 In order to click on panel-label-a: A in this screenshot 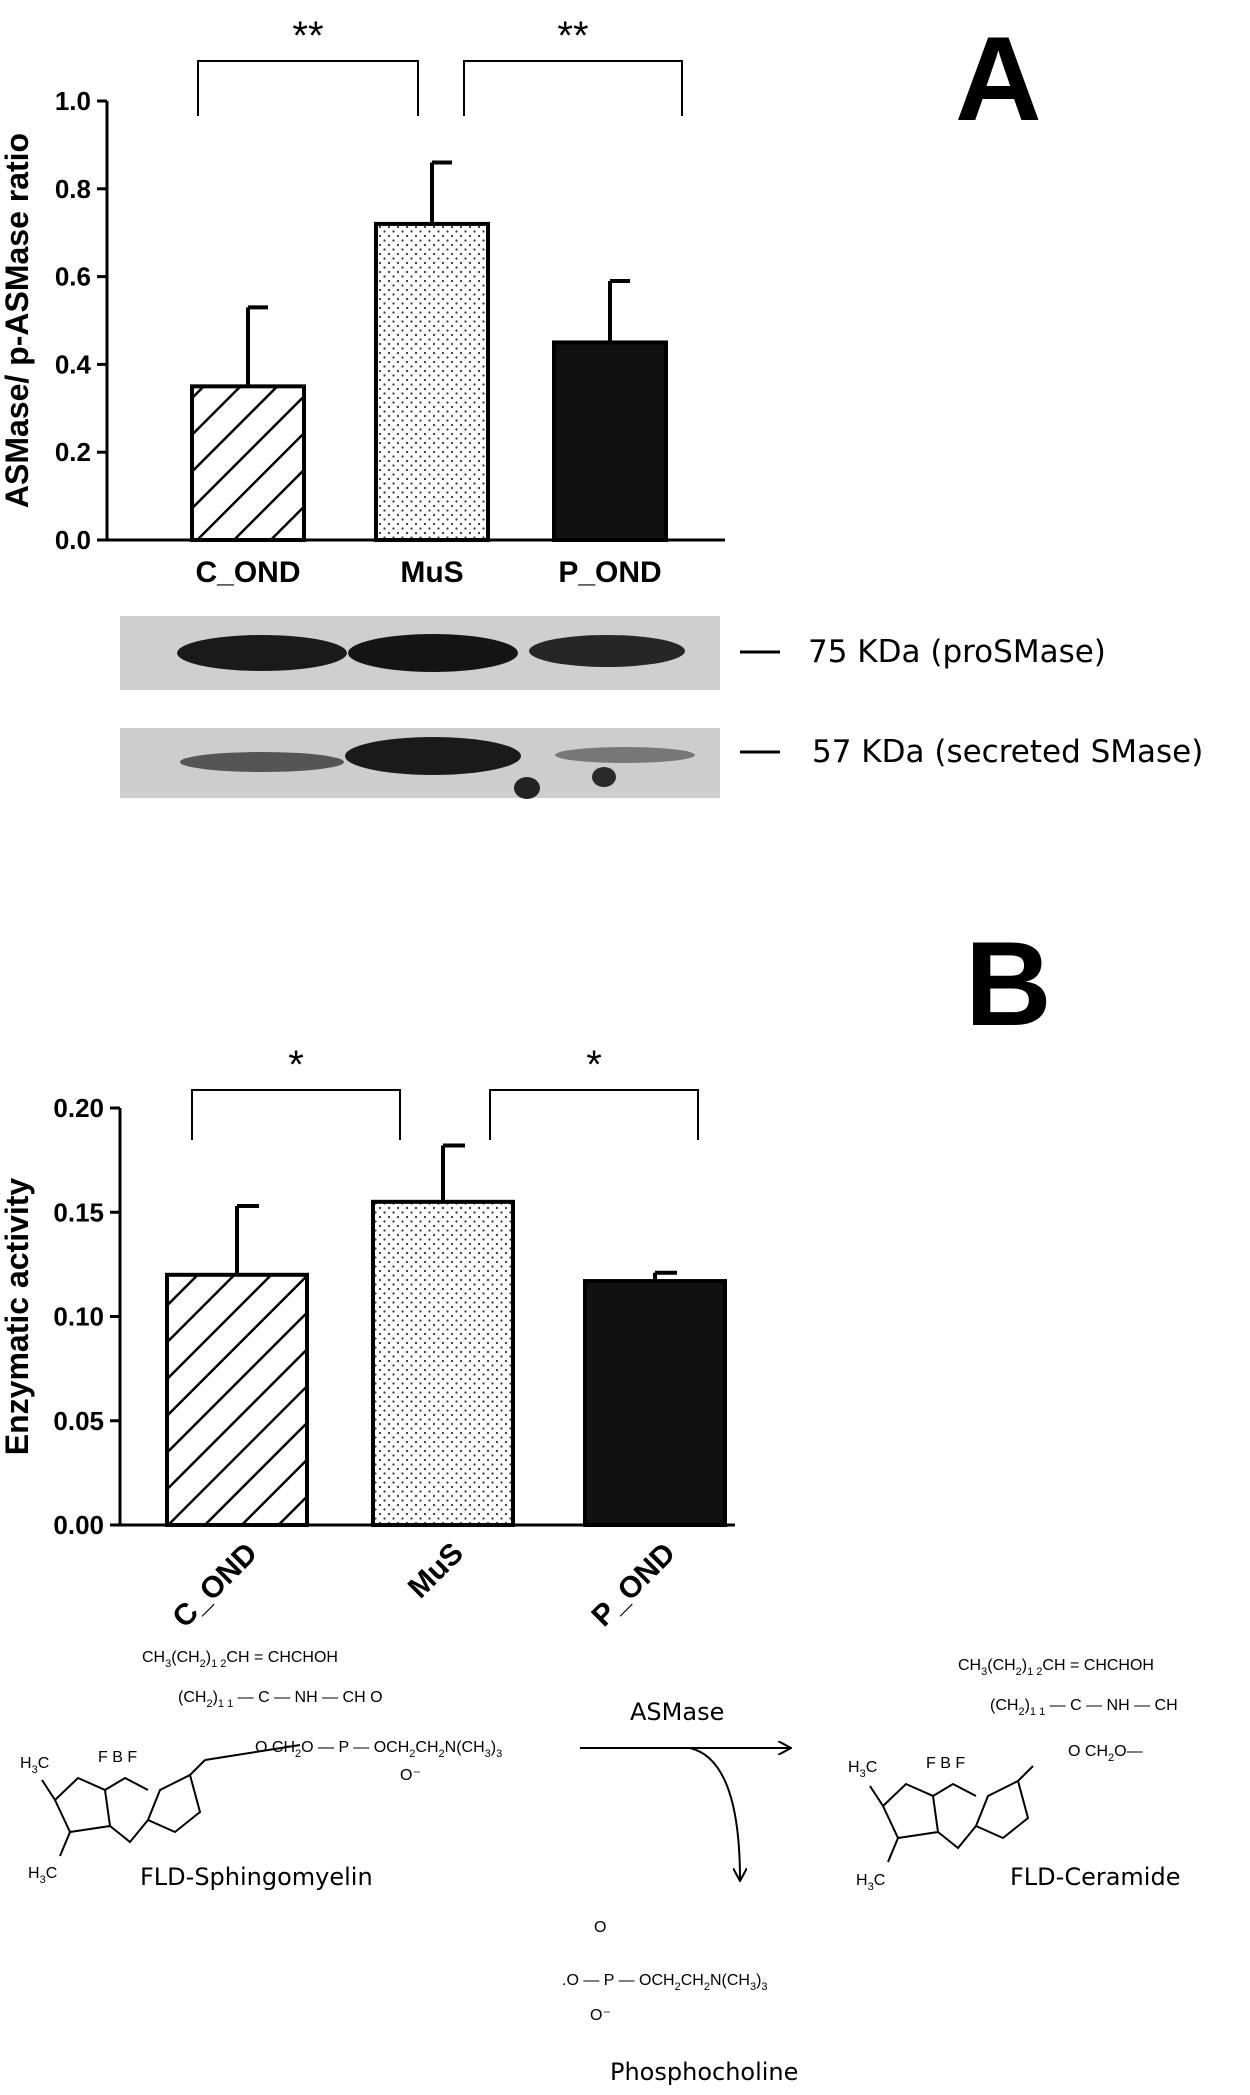, I will do `click(998, 79)`.